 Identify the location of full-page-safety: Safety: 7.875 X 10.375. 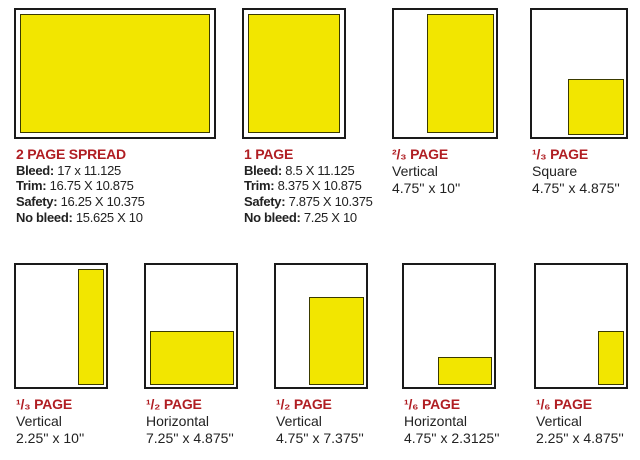
(308, 201).